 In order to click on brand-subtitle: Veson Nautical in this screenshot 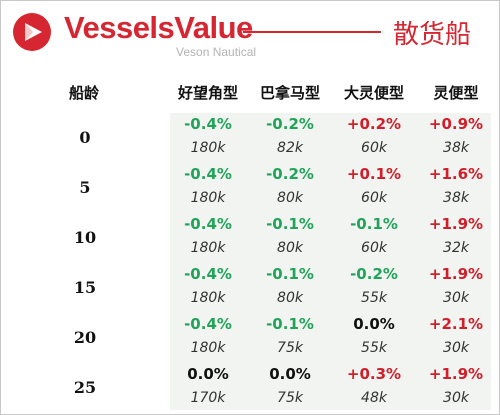, I will do `click(216, 52)`.